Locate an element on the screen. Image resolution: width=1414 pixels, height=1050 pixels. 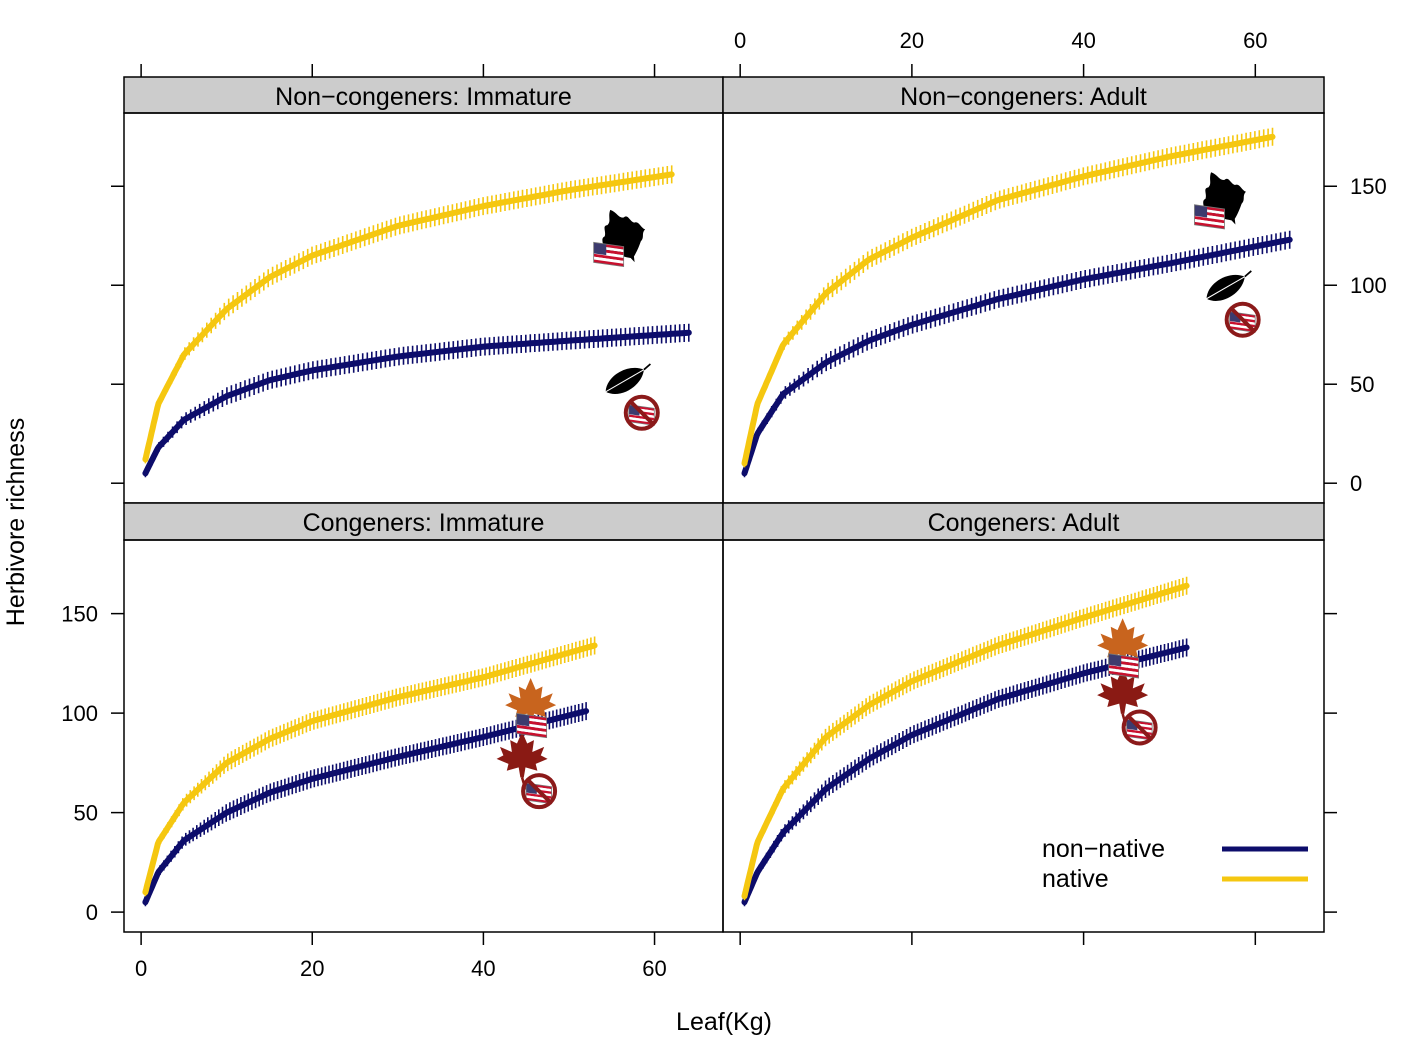
x-axis-label: Leaf(Kg) is located at coordinates (724, 1022).